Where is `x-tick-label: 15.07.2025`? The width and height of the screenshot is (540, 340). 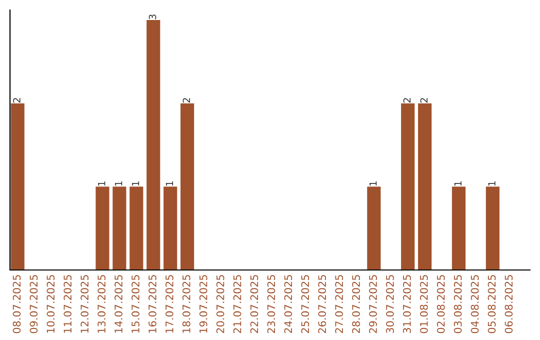 x-tick-label: 15.07.2025 is located at coordinates (136, 304).